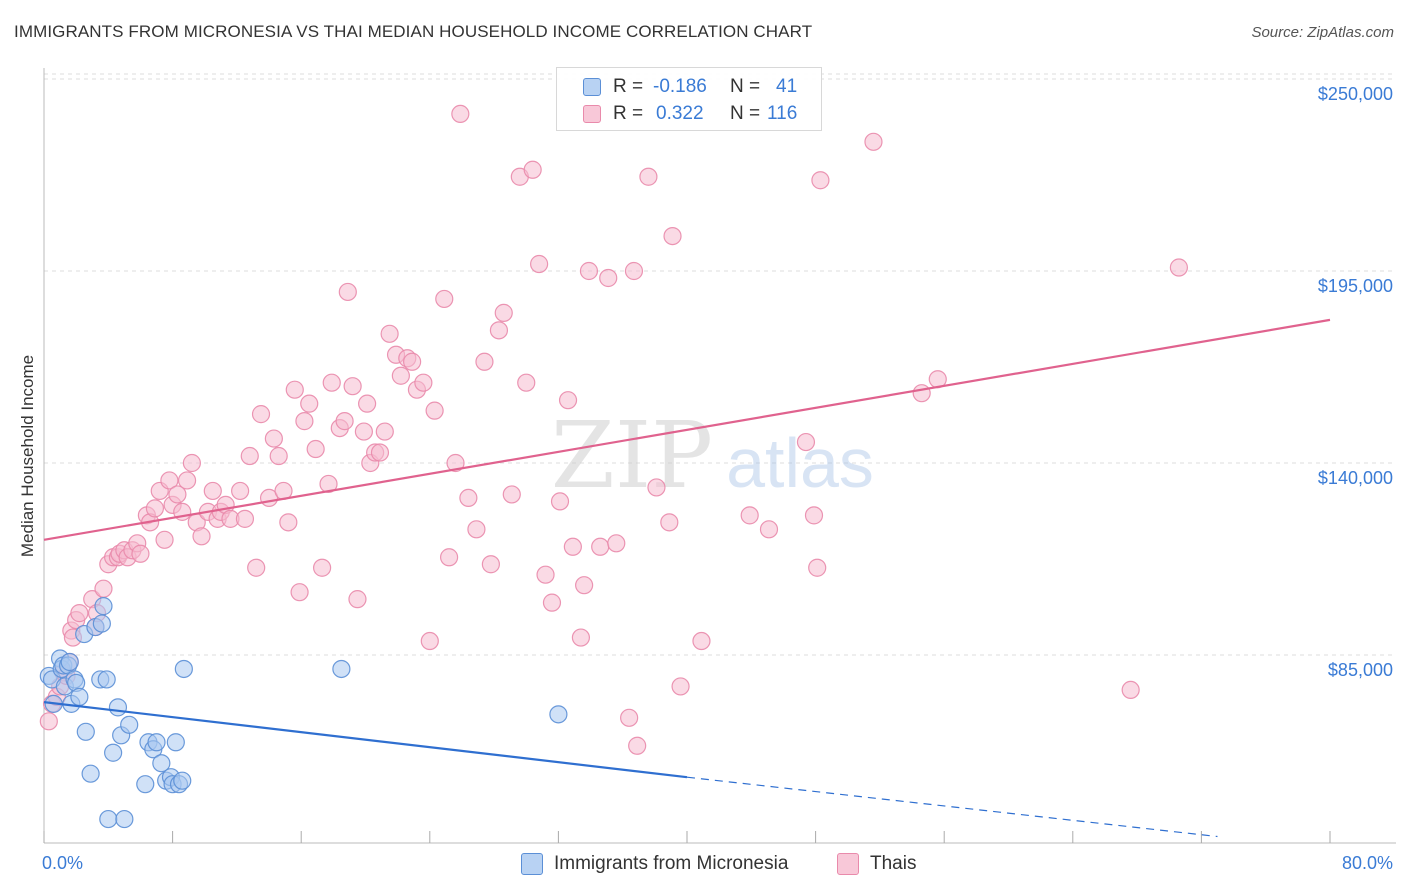  Describe the element at coordinates (1360, 670) in the screenshot. I see `y-tick-label: $85,000` at that location.